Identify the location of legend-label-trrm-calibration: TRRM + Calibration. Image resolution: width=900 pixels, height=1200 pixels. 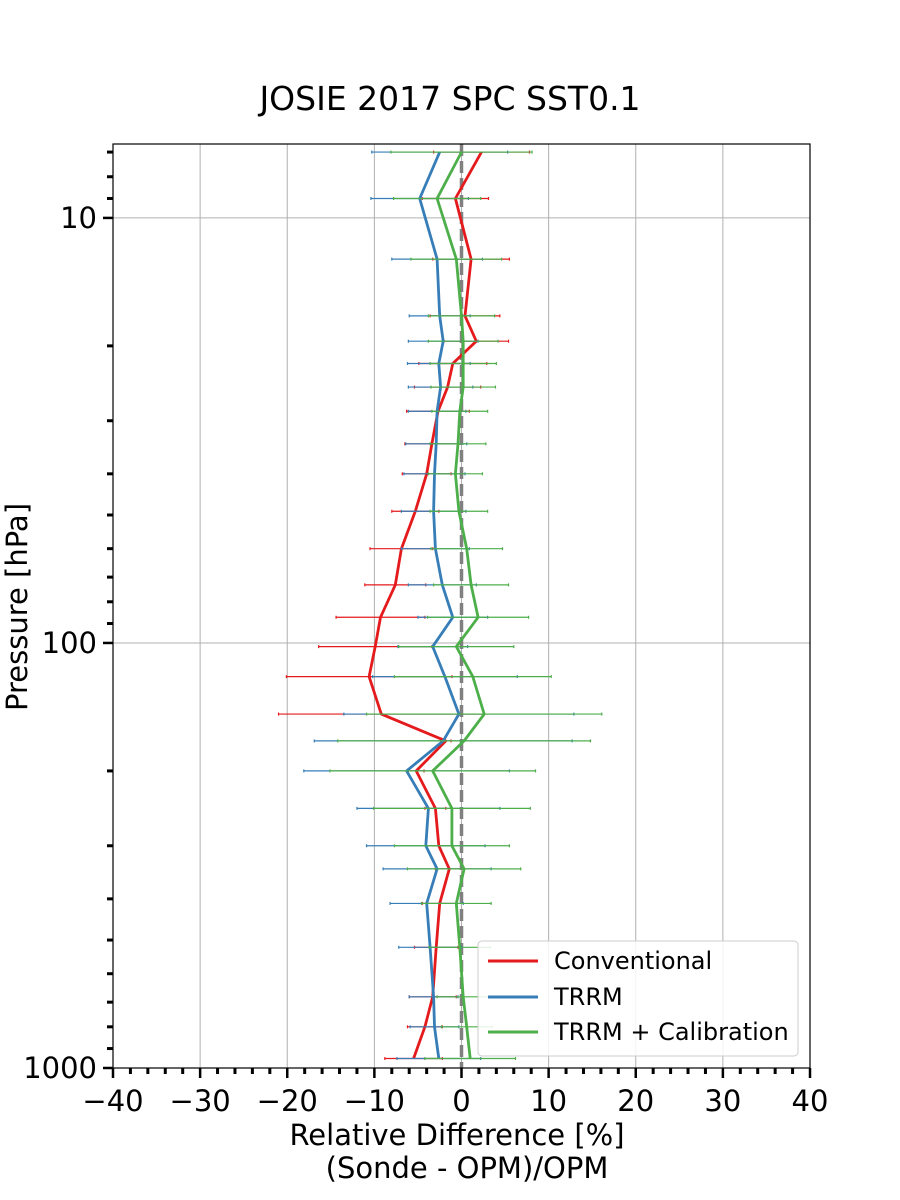
(671, 1032).